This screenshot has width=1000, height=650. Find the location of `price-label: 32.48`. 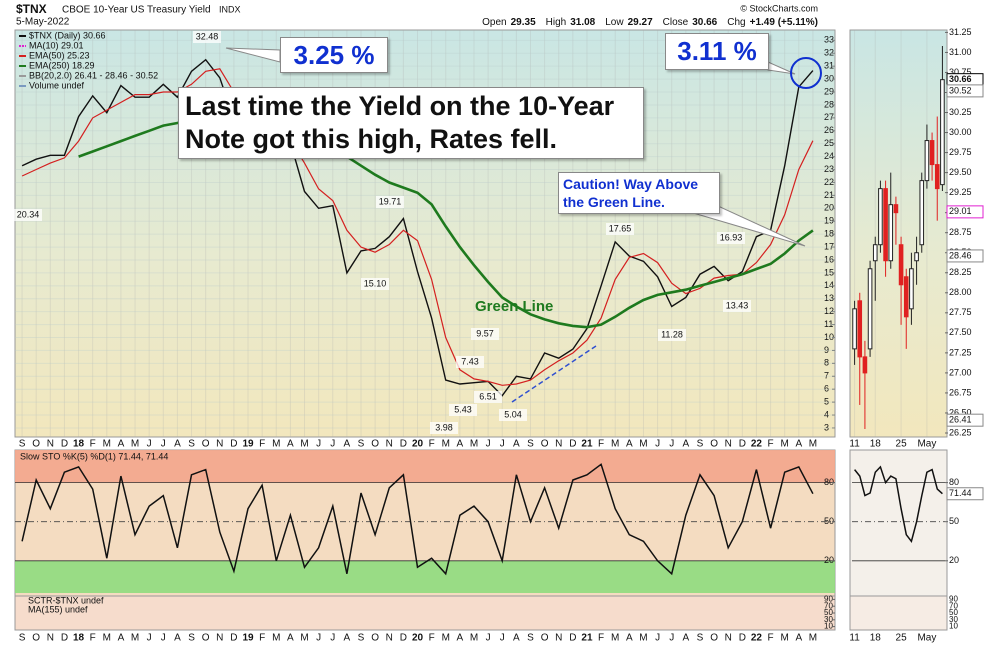

price-label: 32.48 is located at coordinates (207, 36).